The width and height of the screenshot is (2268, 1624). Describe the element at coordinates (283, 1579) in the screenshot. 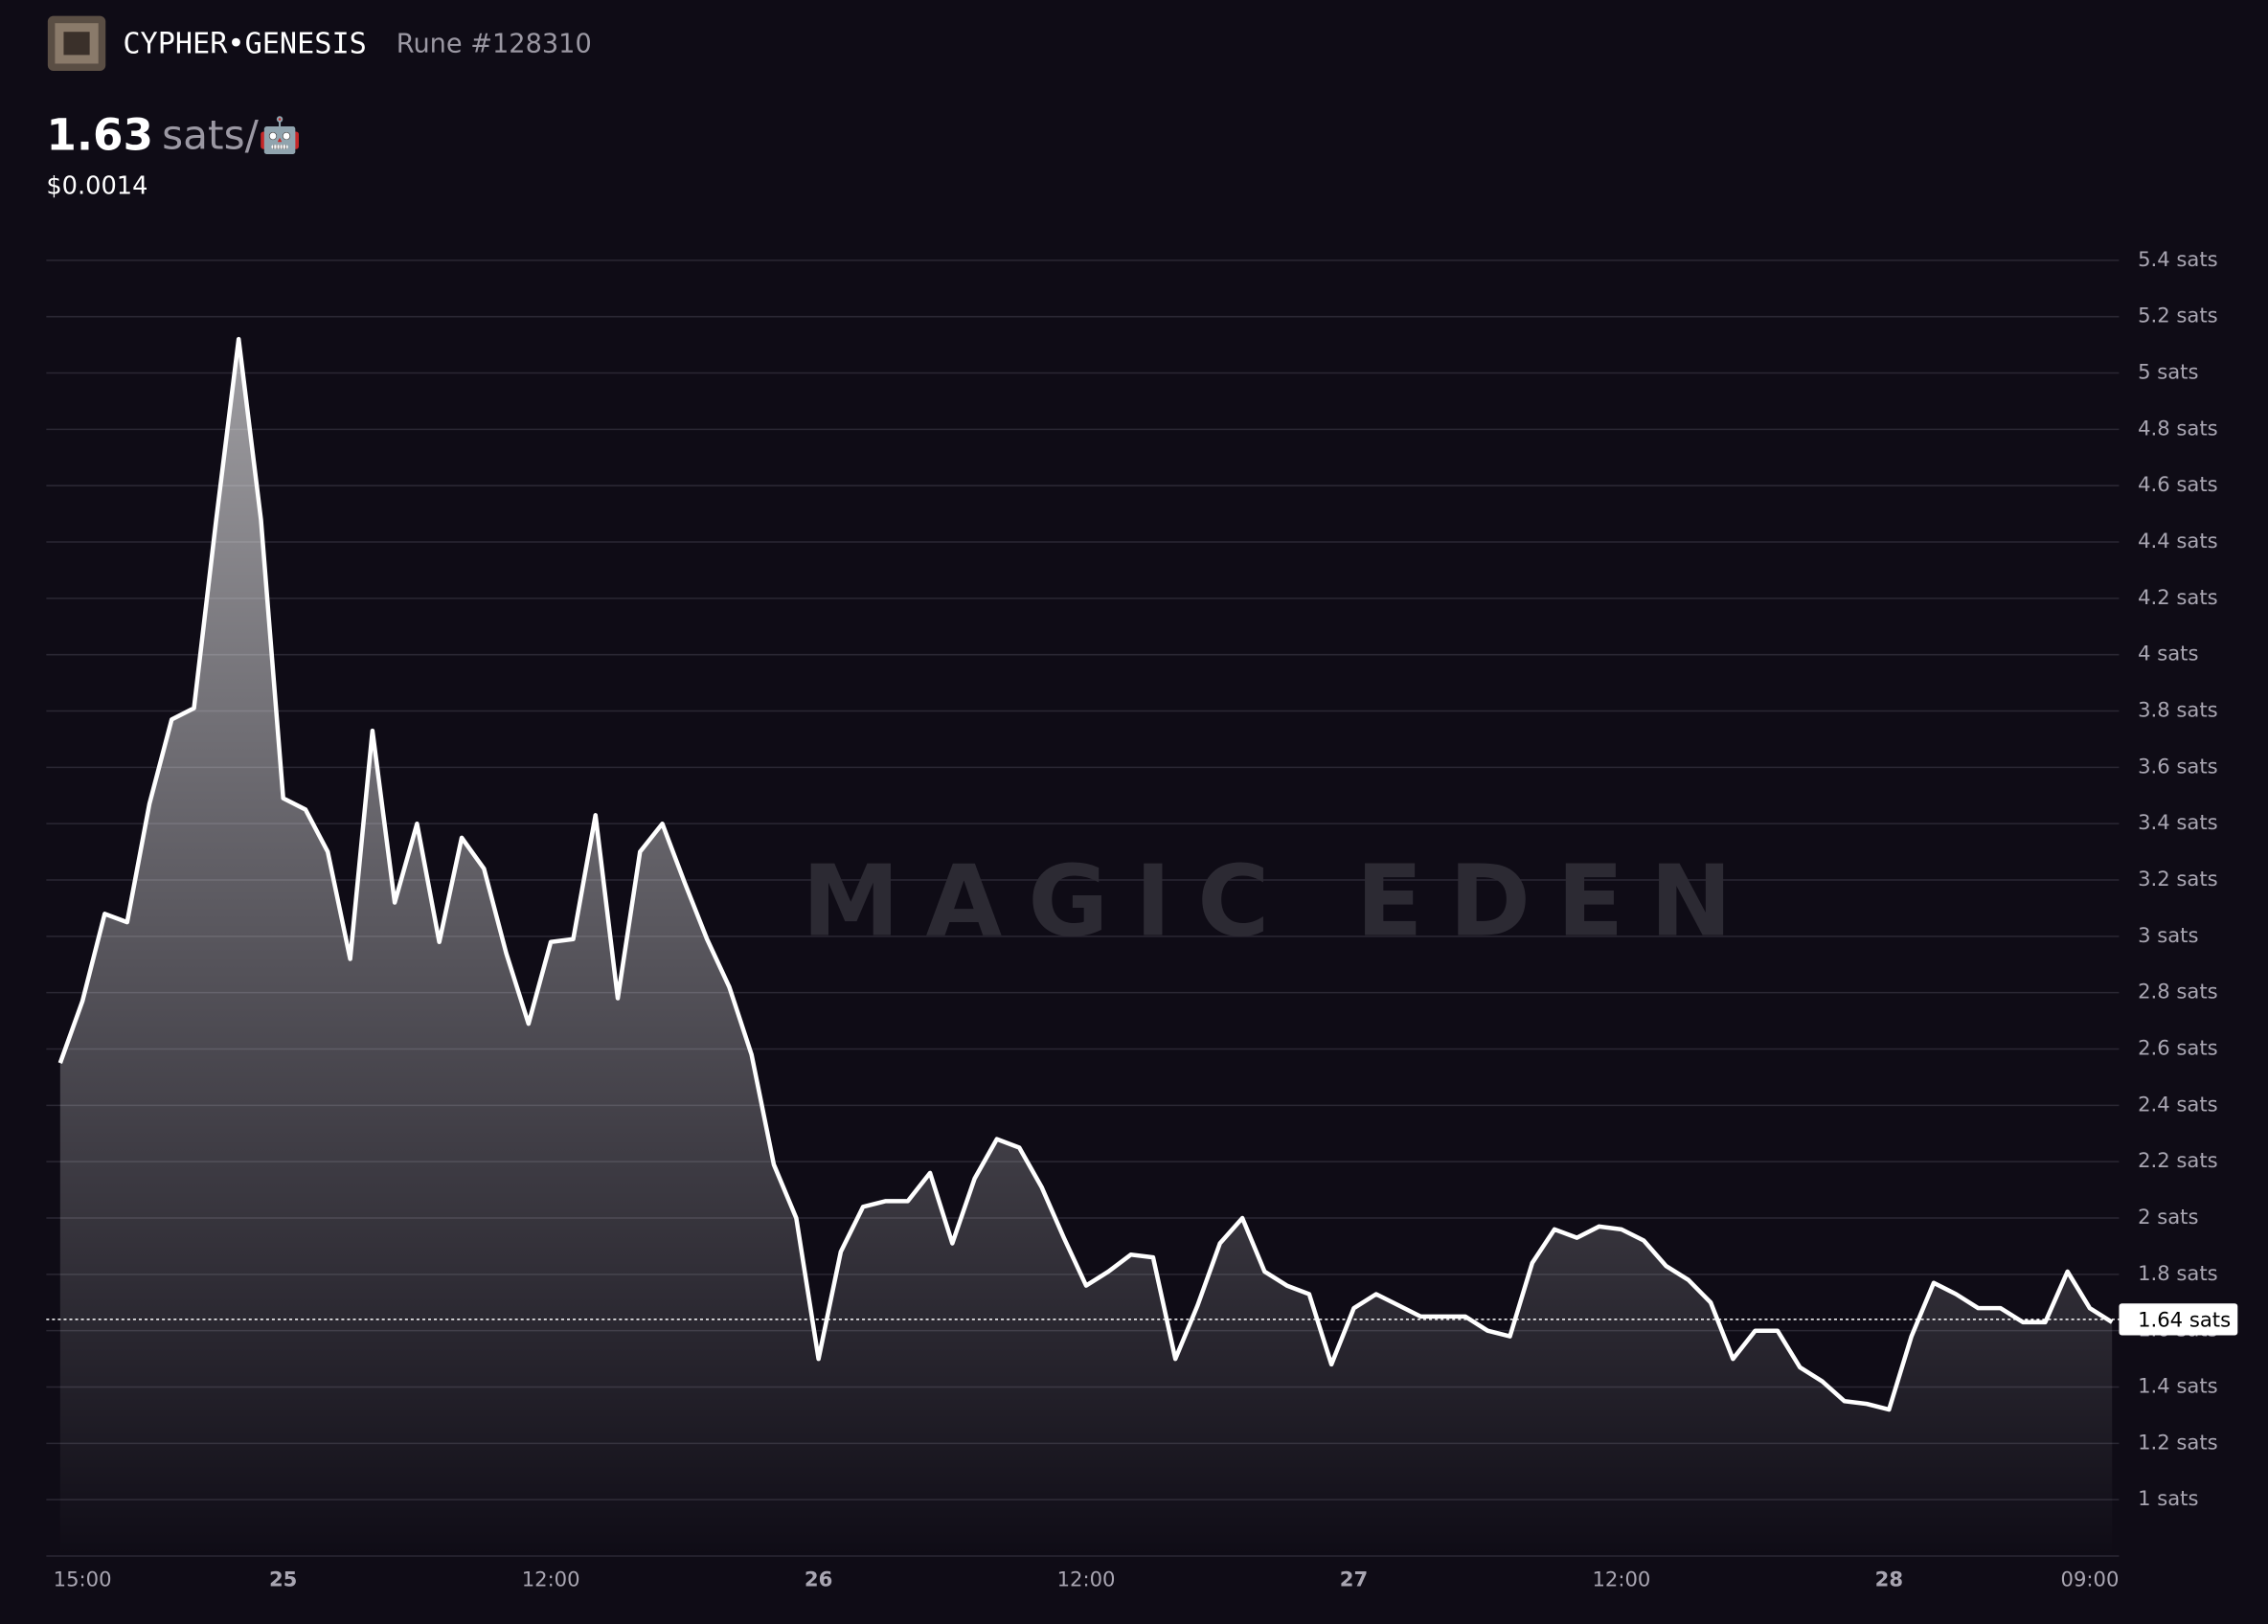

I see `x-tick-label: 25` at that location.